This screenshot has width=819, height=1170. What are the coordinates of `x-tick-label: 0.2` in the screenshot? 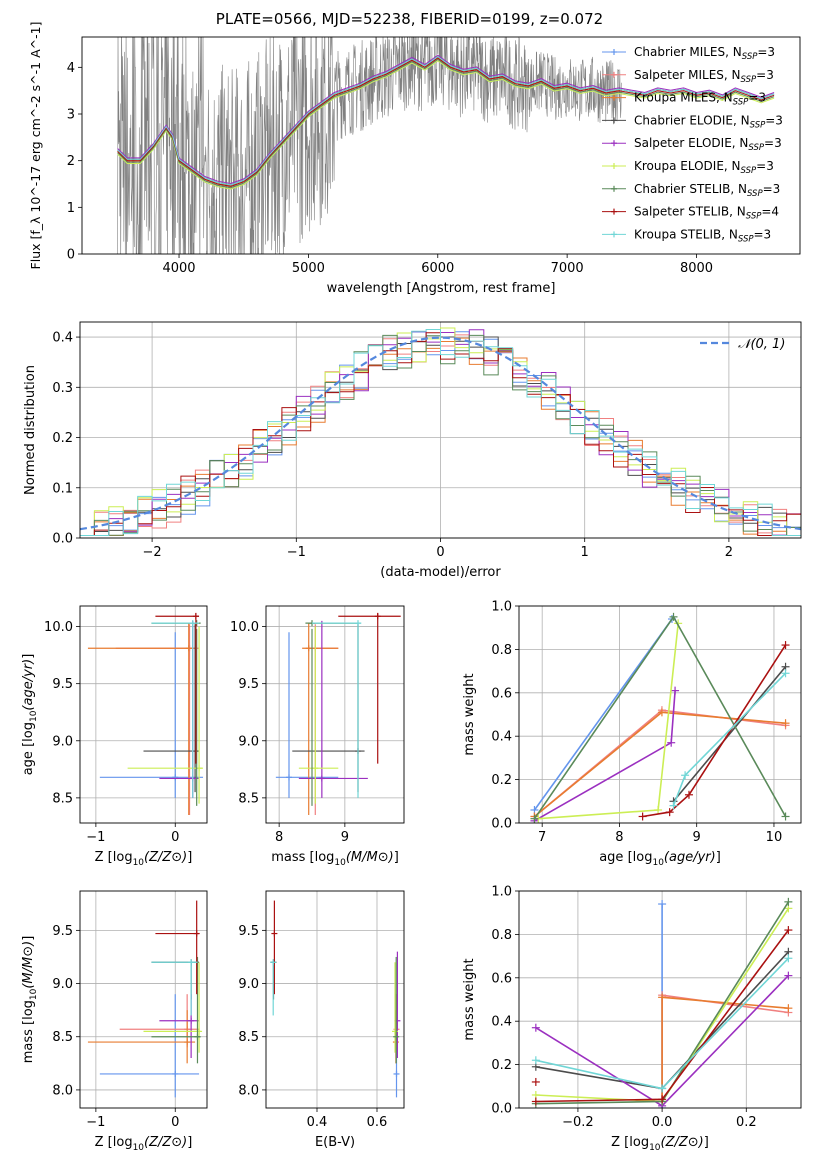 It's located at (746, 1122).